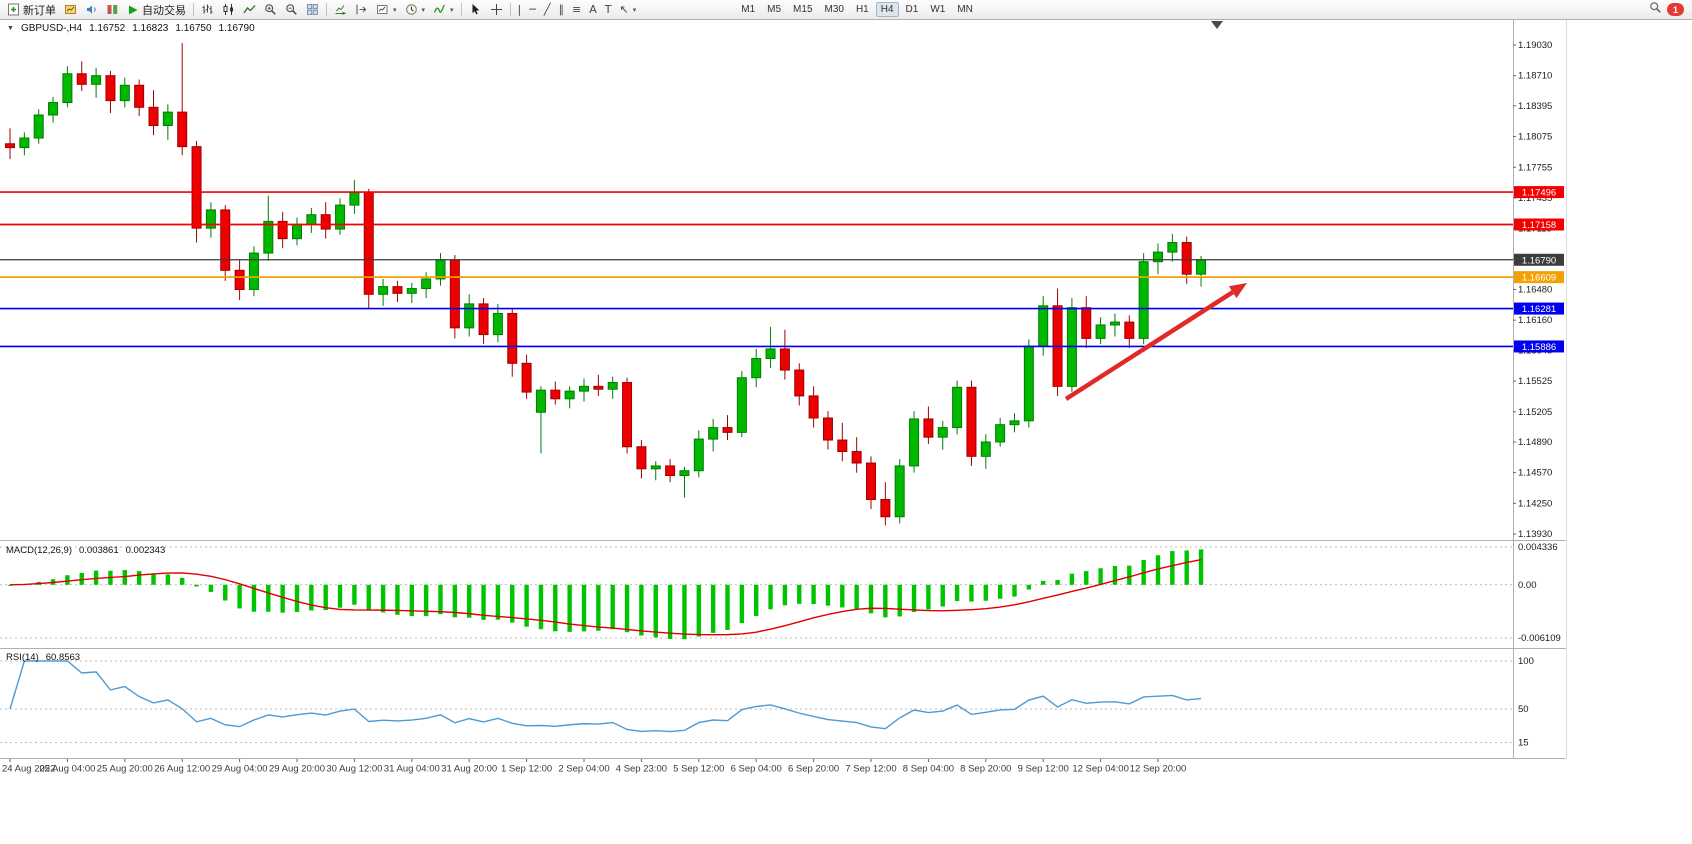 This screenshot has height=844, width=1692. I want to click on scripts-icon, so click(112, 9).